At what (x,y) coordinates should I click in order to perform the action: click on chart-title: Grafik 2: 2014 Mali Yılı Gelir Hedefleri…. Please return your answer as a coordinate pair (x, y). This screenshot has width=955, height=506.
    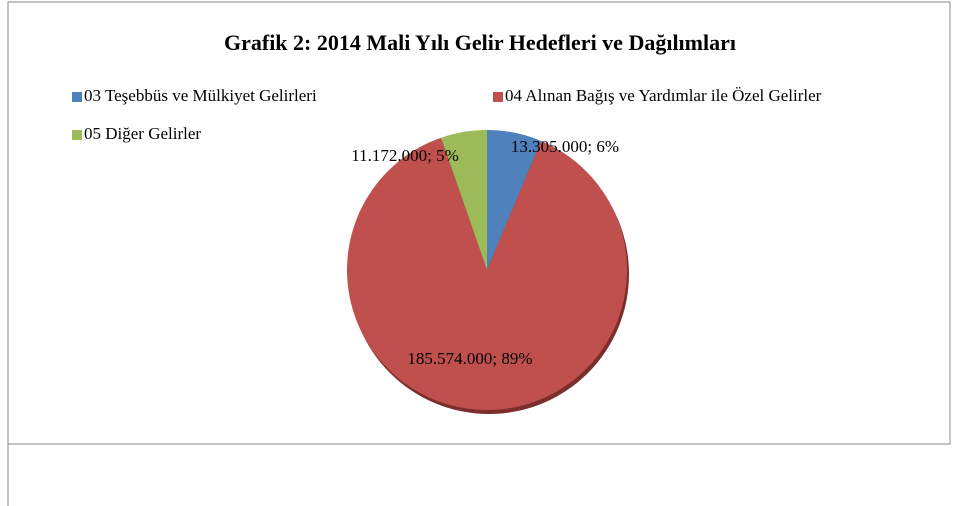
    Looking at the image, I should click on (480, 42).